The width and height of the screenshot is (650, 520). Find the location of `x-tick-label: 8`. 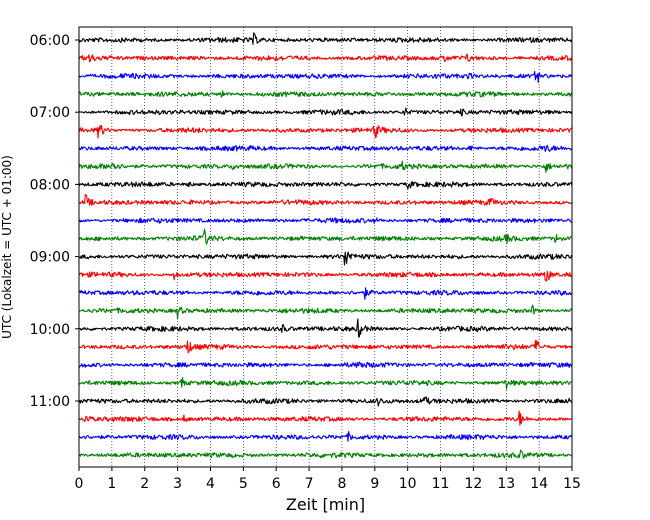

x-tick-label: 8 is located at coordinates (341, 484).